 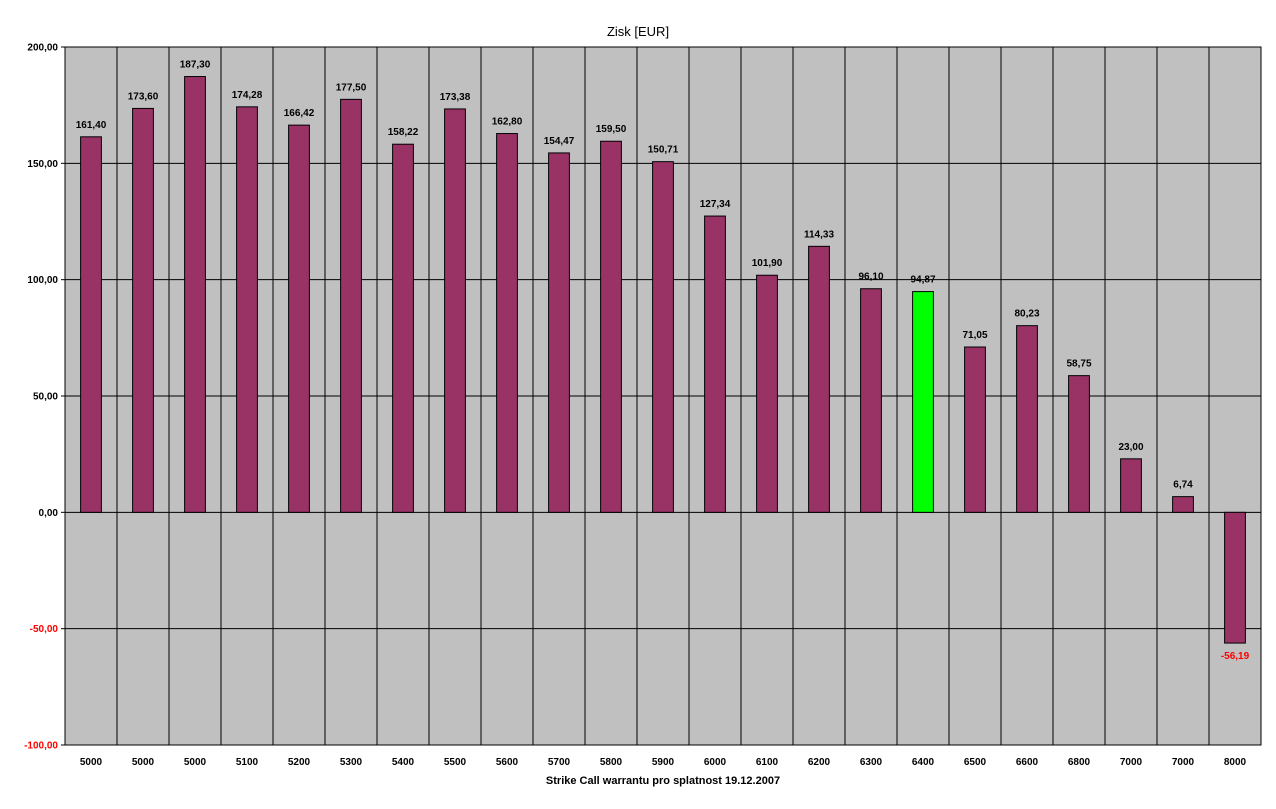 What do you see at coordinates (351, 762) in the screenshot?
I see `x-tick-label: 5300` at bounding box center [351, 762].